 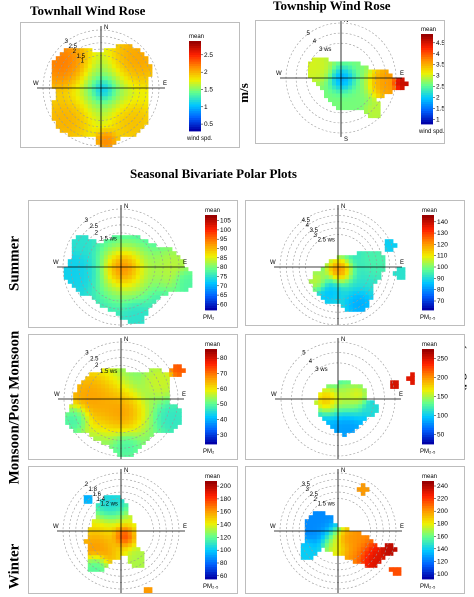 What do you see at coordinates (97, 495) in the screenshot?
I see `ring-label: 1.6` at bounding box center [97, 495].